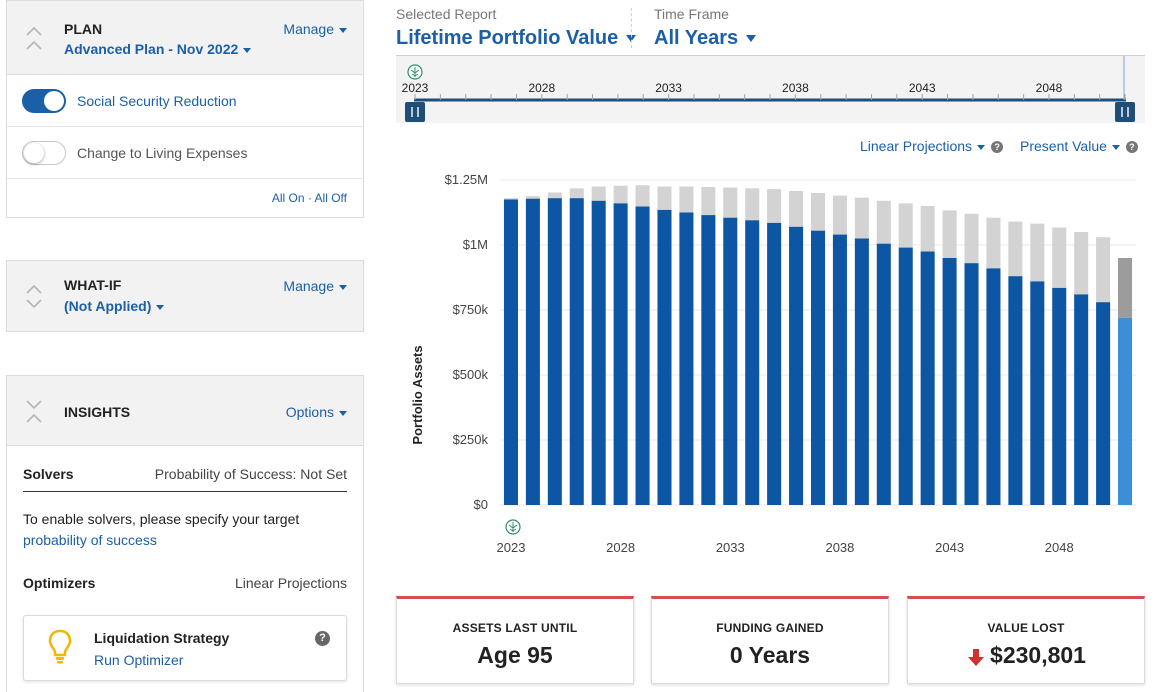  I want to click on y-tick-label: $0, so click(481, 504).